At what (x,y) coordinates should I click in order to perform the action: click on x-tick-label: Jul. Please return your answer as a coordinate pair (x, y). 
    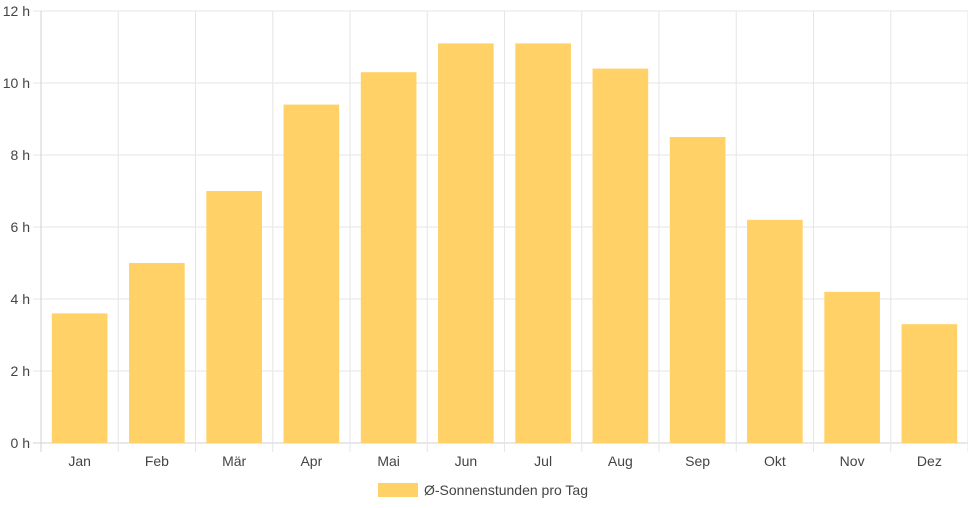
    Looking at the image, I should click on (543, 461).